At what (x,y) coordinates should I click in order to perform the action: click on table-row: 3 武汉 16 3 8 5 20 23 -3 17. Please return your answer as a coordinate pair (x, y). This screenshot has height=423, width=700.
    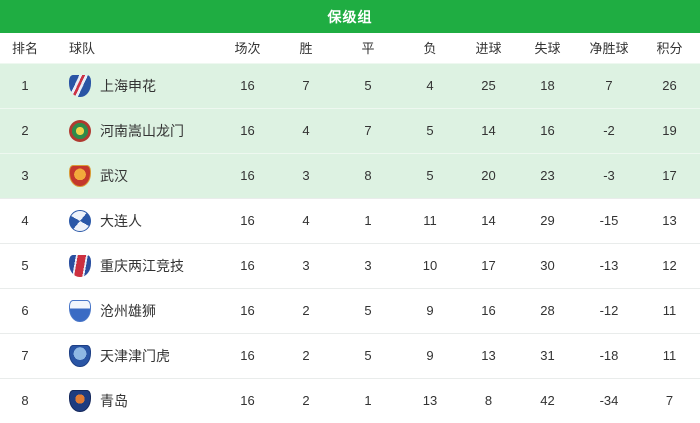
    Looking at the image, I should click on (350, 175).